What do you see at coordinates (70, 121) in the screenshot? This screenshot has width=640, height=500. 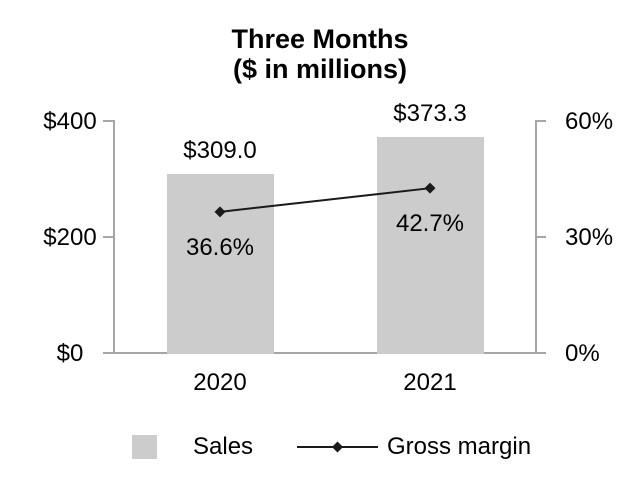 I see `left-axis-label: $400` at bounding box center [70, 121].